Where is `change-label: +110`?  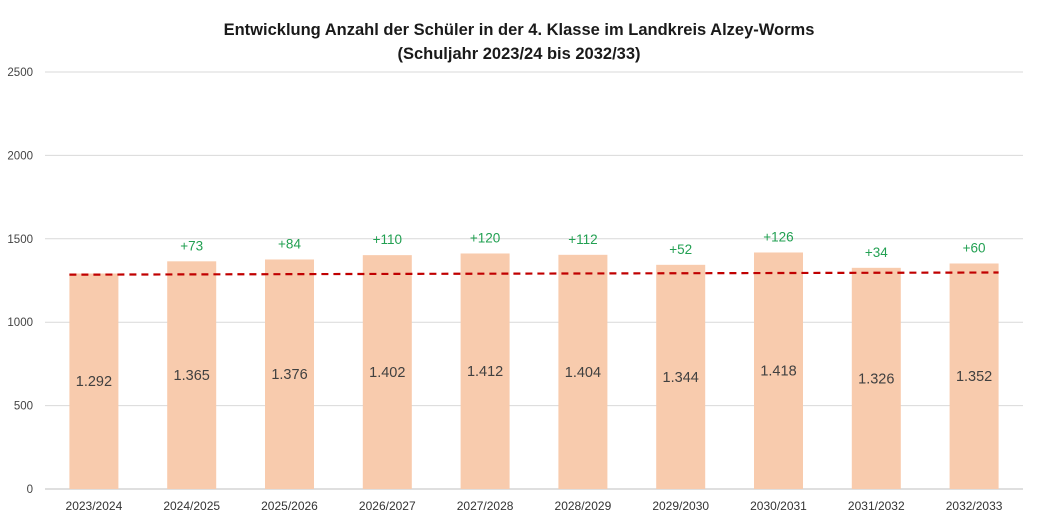
change-label: +110 is located at coordinates (387, 239).